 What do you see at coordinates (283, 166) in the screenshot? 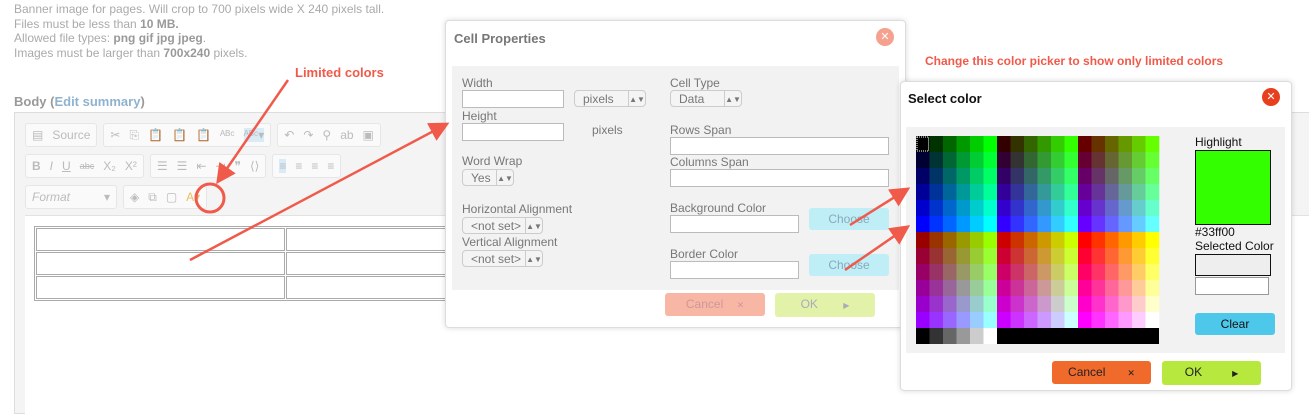
I see `align-left-icon: ≡` at bounding box center [283, 166].